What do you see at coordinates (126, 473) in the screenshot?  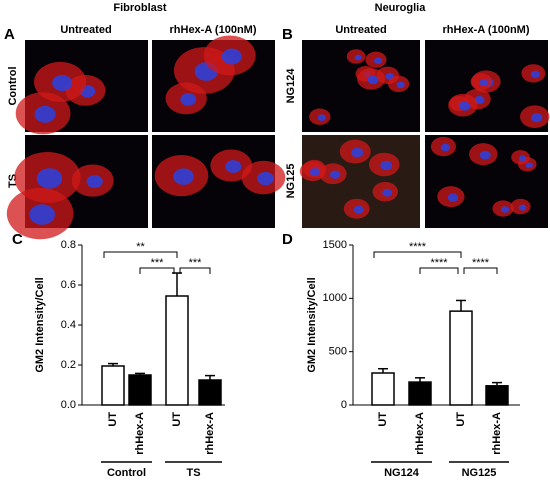 I see `group-label: Control` at bounding box center [126, 473].